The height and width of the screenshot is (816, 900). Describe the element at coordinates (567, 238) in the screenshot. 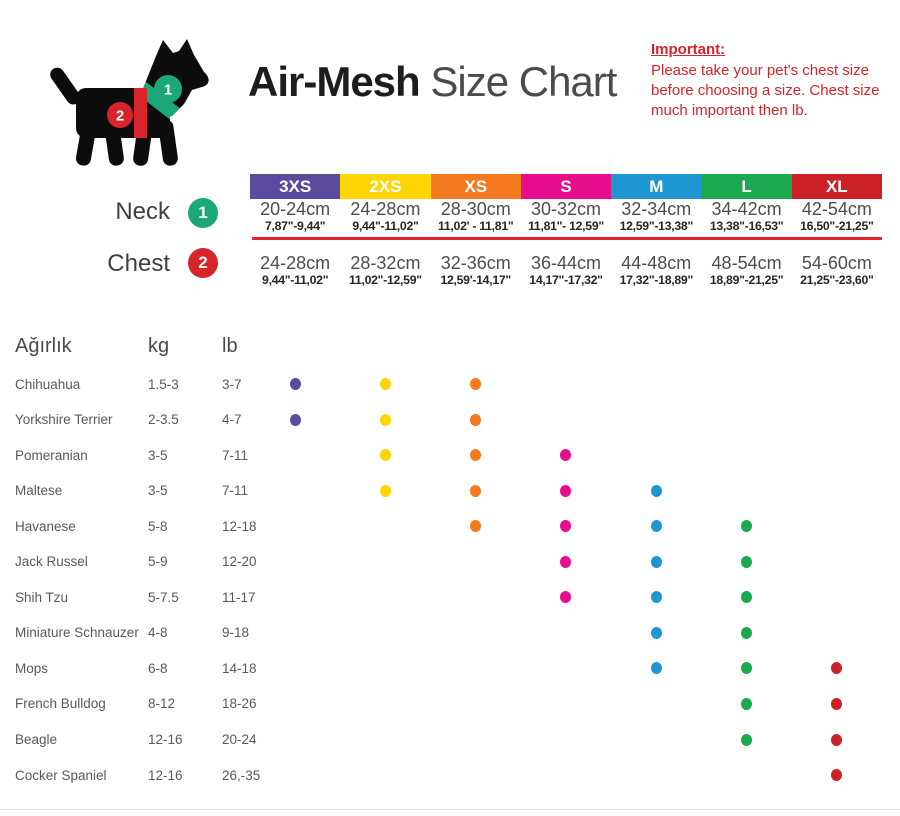

I see `neck-chest-divider` at that location.